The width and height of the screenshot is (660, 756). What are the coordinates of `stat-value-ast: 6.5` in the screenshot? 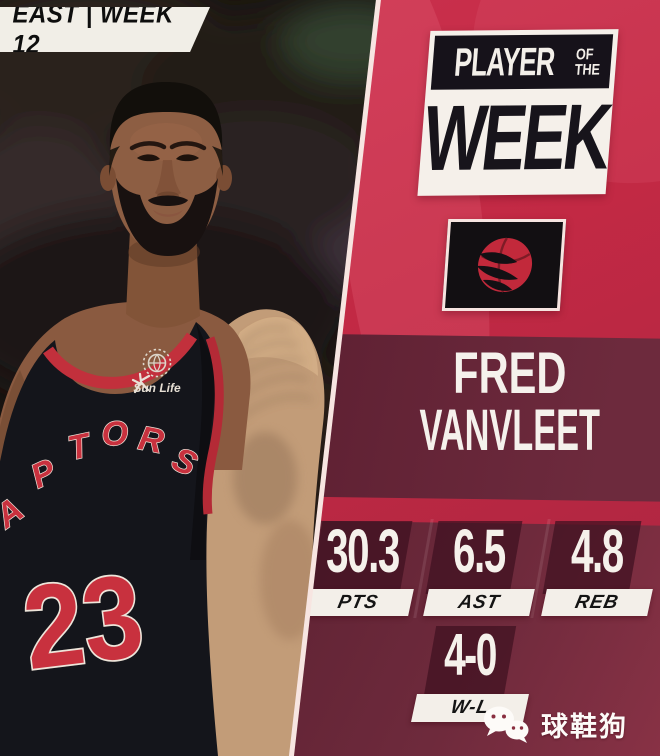 It's located at (479, 550).